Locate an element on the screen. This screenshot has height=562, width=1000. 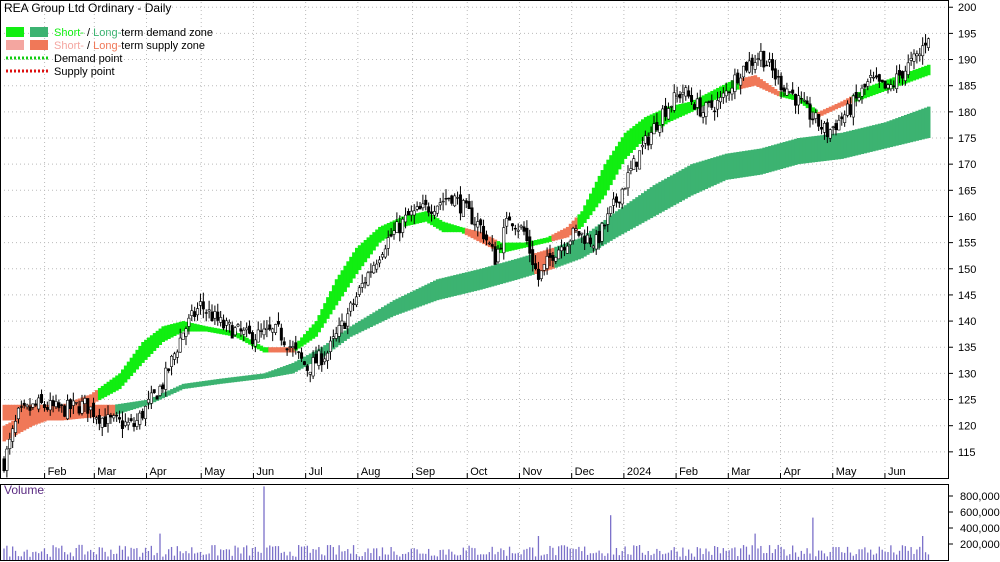
legend-label-part: Short- is located at coordinates (69, 46).